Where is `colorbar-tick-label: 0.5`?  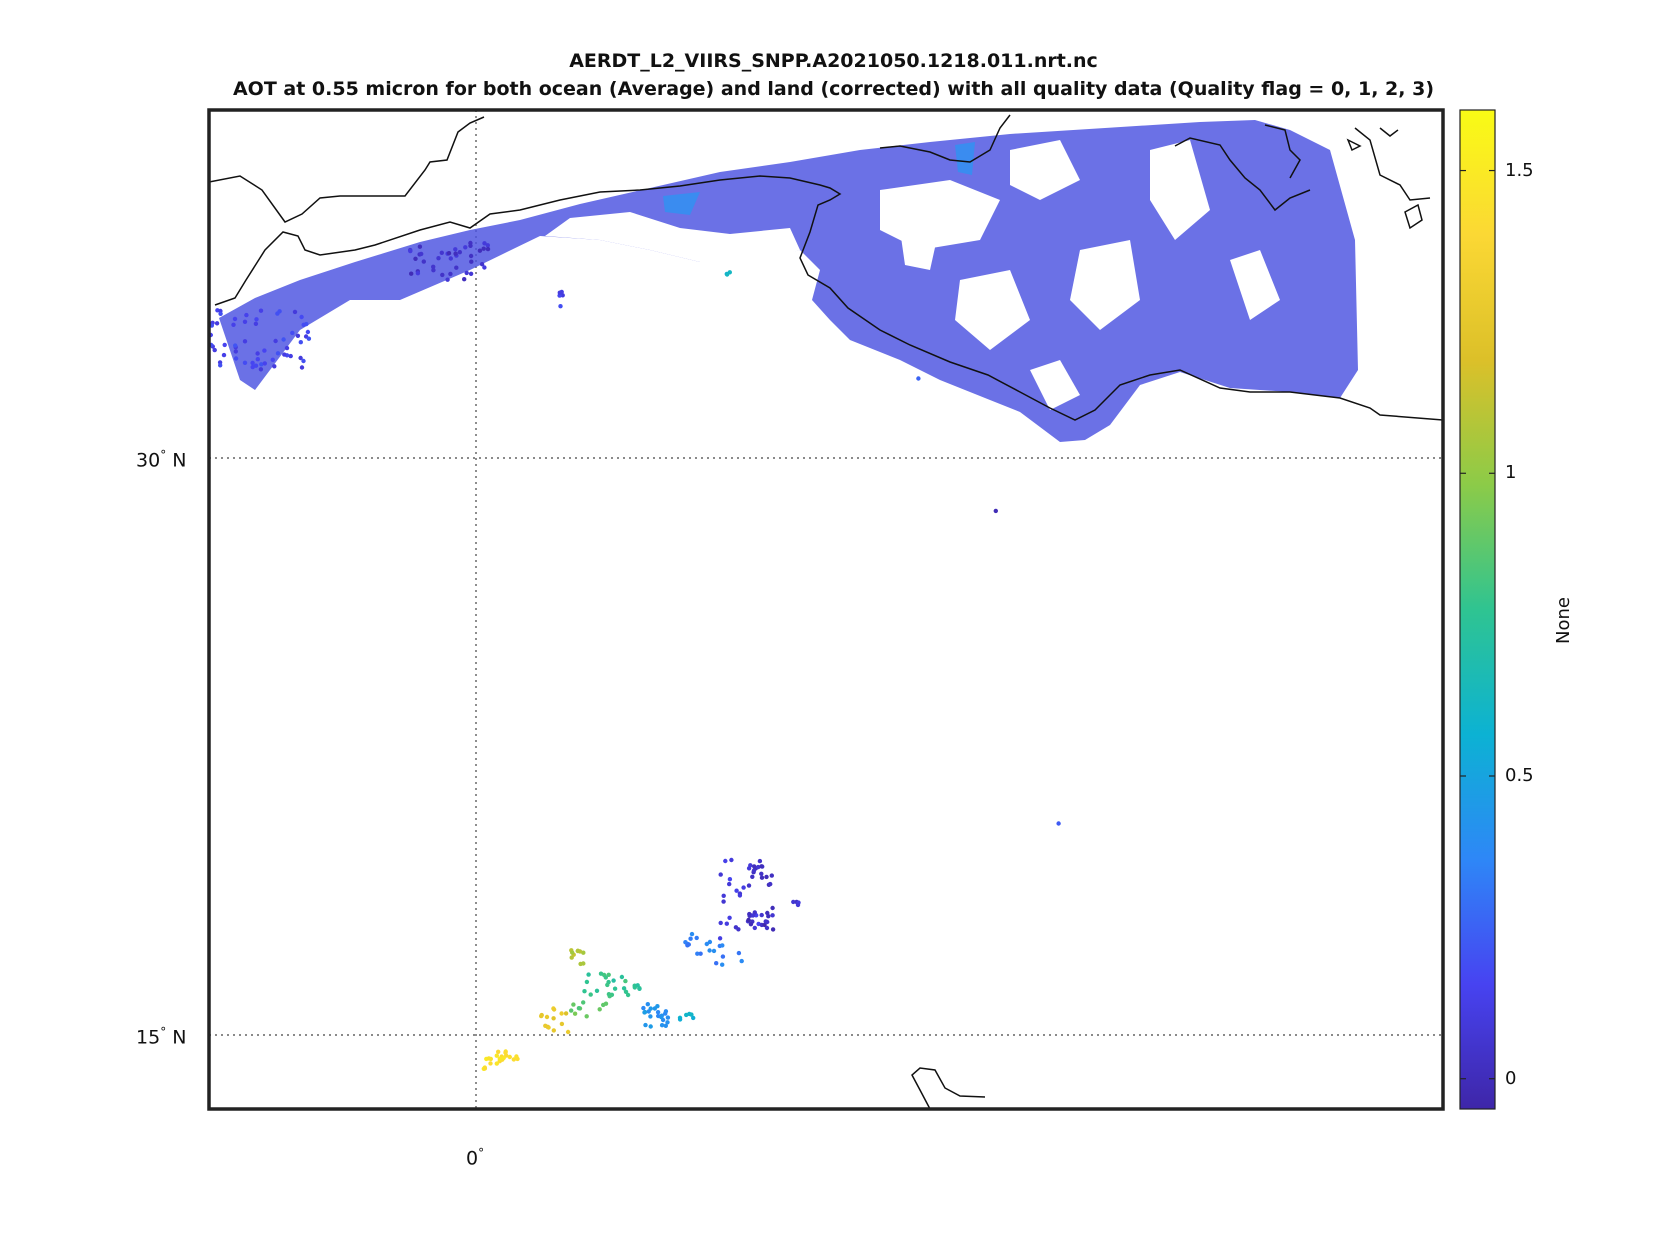
colorbar-tick-label: 0.5 is located at coordinates (1519, 775).